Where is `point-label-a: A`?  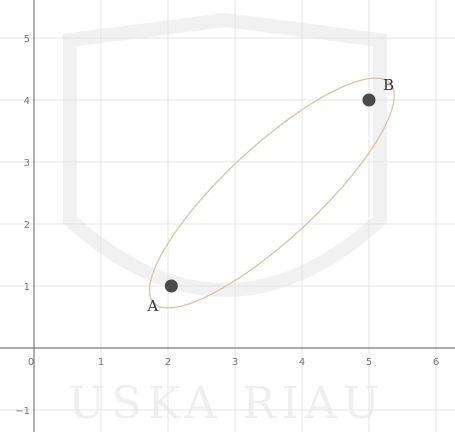 point-label-a: A is located at coordinates (152, 306).